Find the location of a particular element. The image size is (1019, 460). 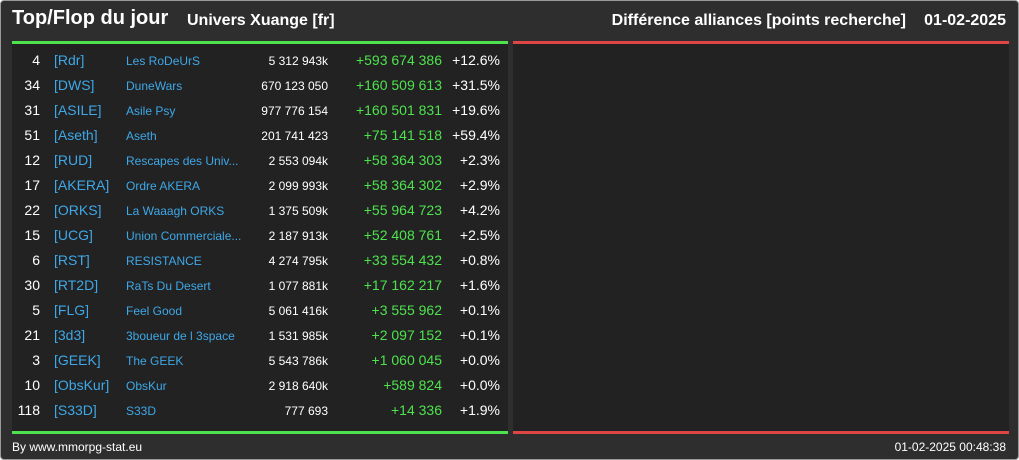

universe-subtitle: Univers Xuange [fr] is located at coordinates (261, 20).